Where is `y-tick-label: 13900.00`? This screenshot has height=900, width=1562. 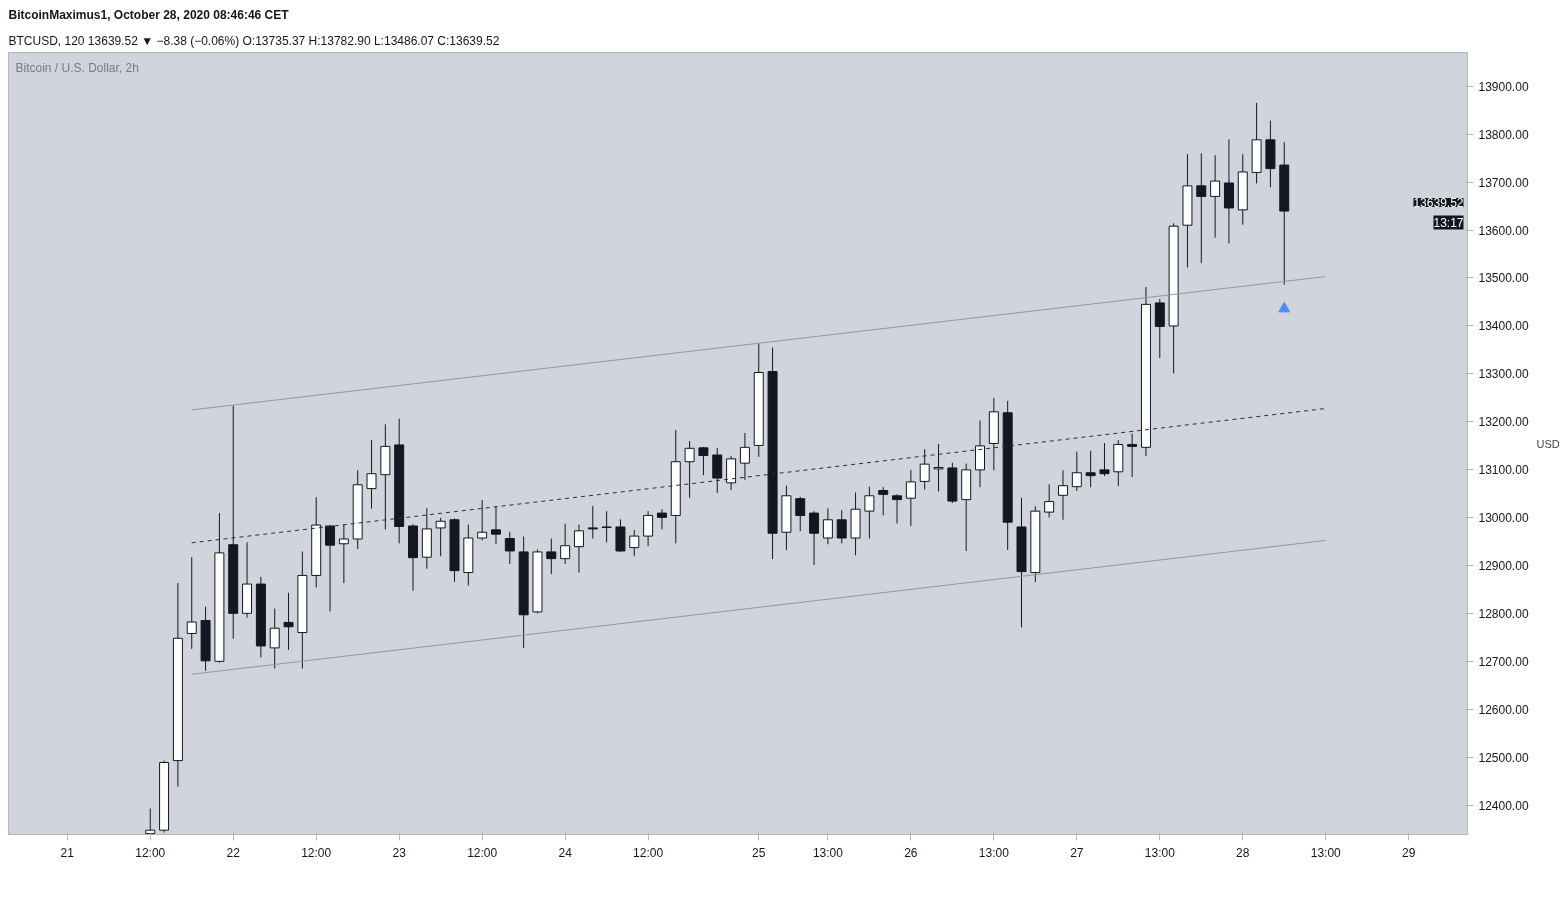
y-tick-label: 13900.00 is located at coordinates (1503, 86).